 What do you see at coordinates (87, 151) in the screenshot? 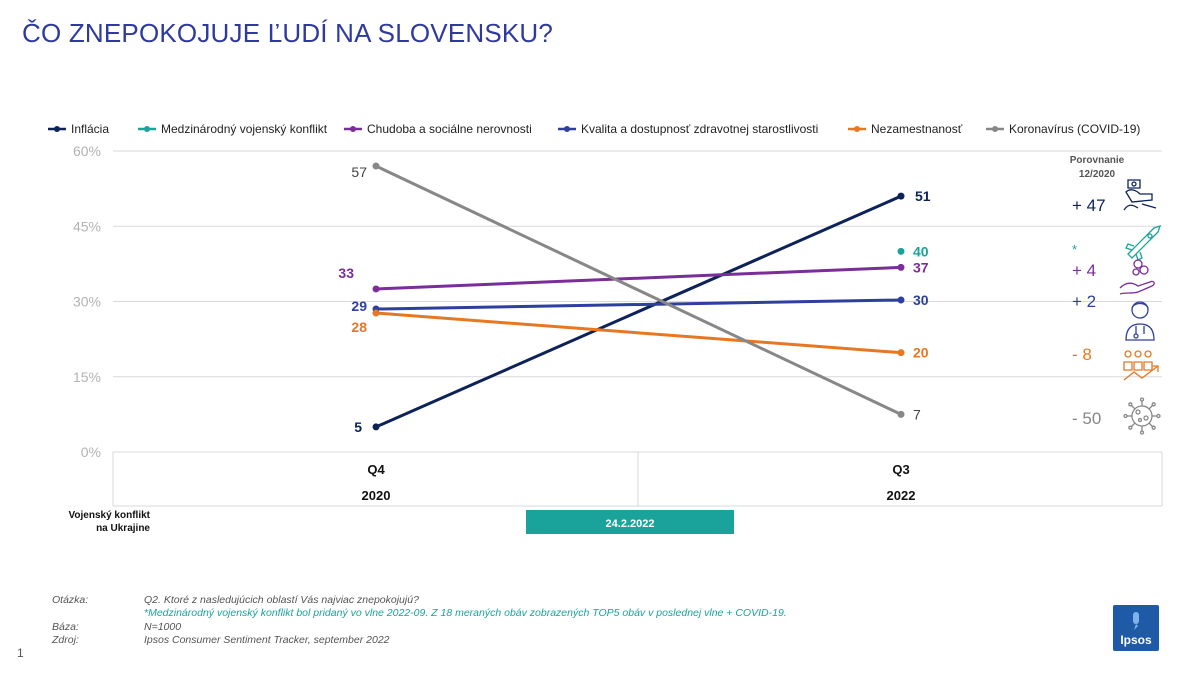
I see `y-tick-label: 60%` at bounding box center [87, 151].